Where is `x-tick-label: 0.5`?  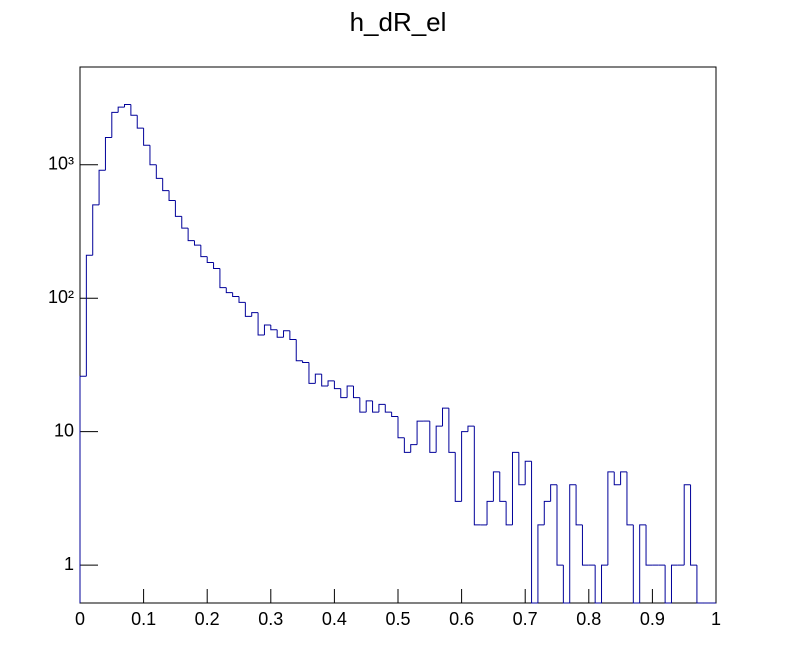
x-tick-label: 0.5 is located at coordinates (397, 619).